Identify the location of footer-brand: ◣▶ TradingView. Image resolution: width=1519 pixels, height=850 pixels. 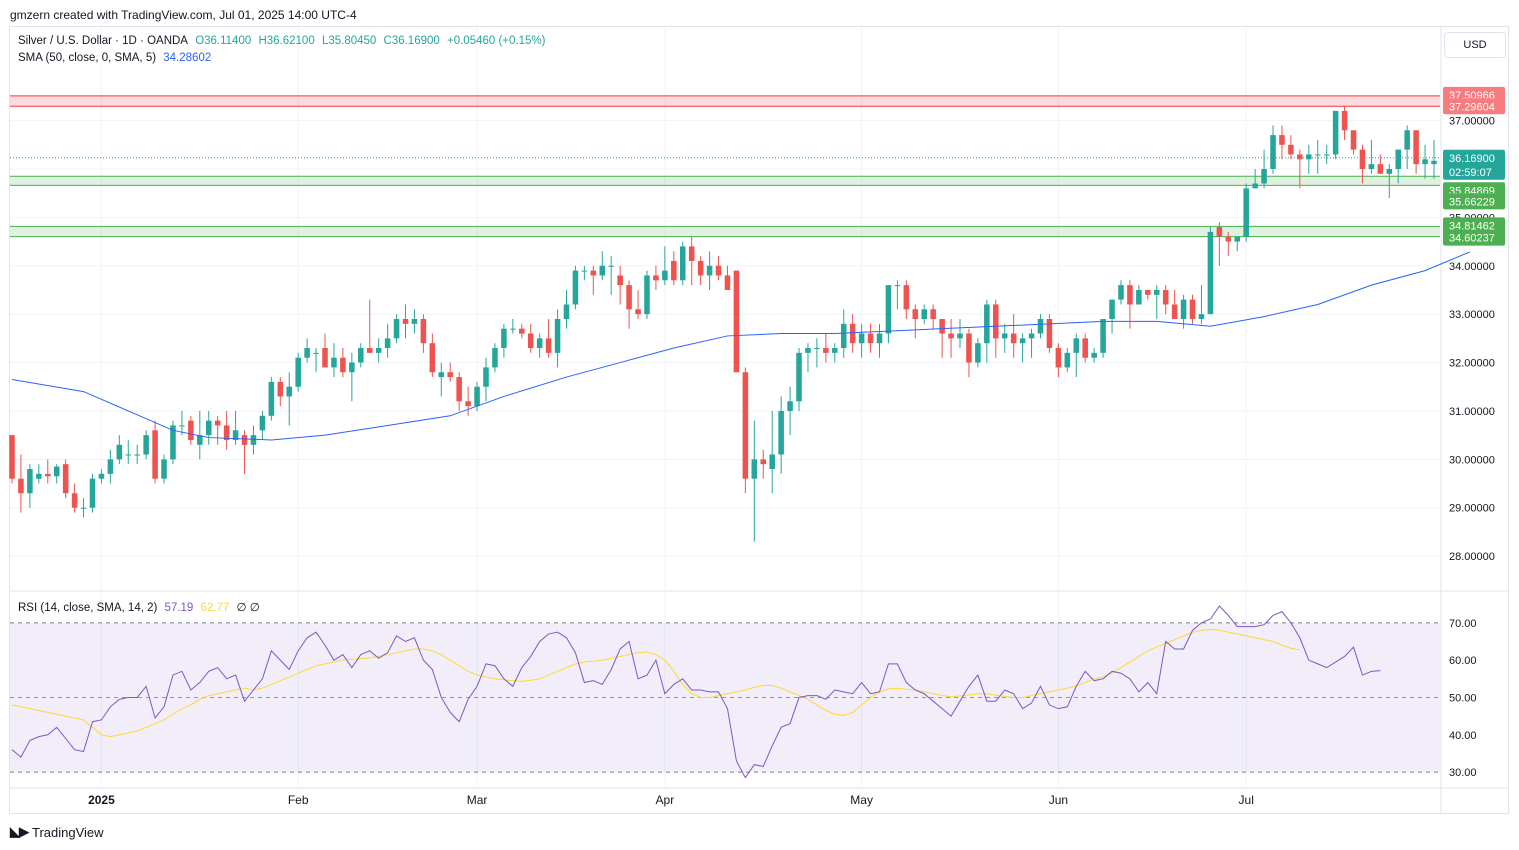
(57, 832).